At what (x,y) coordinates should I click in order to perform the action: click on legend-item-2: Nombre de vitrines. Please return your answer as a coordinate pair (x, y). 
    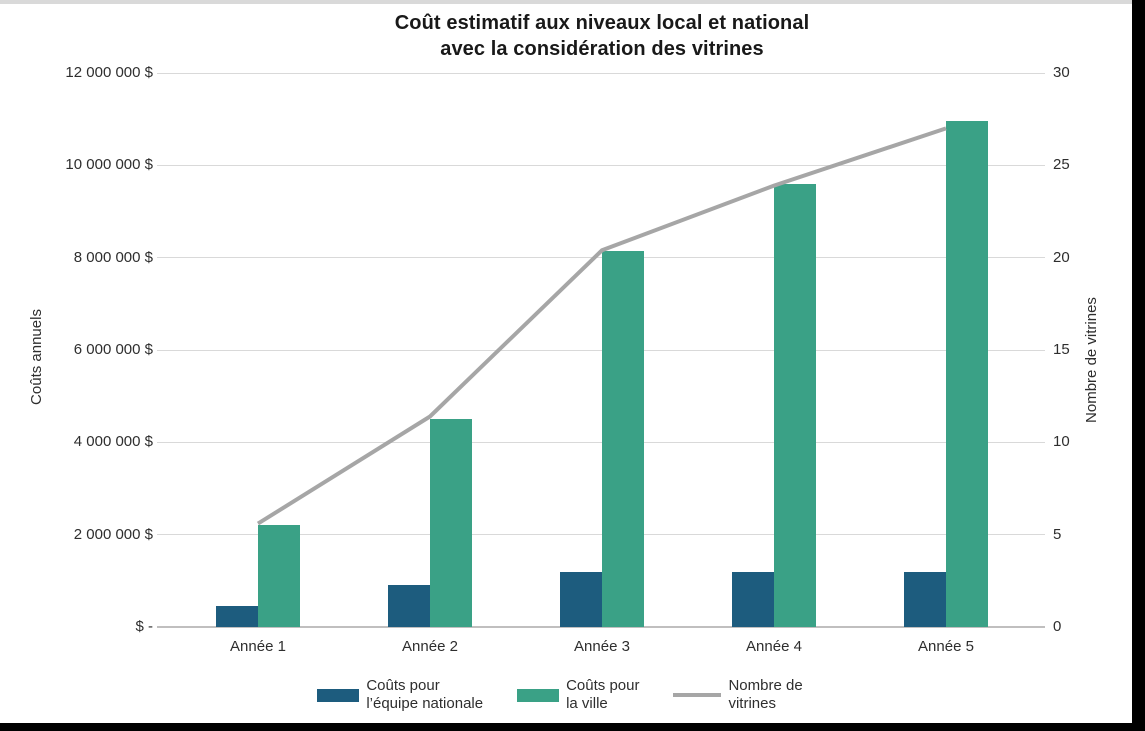
    Looking at the image, I should click on (738, 694).